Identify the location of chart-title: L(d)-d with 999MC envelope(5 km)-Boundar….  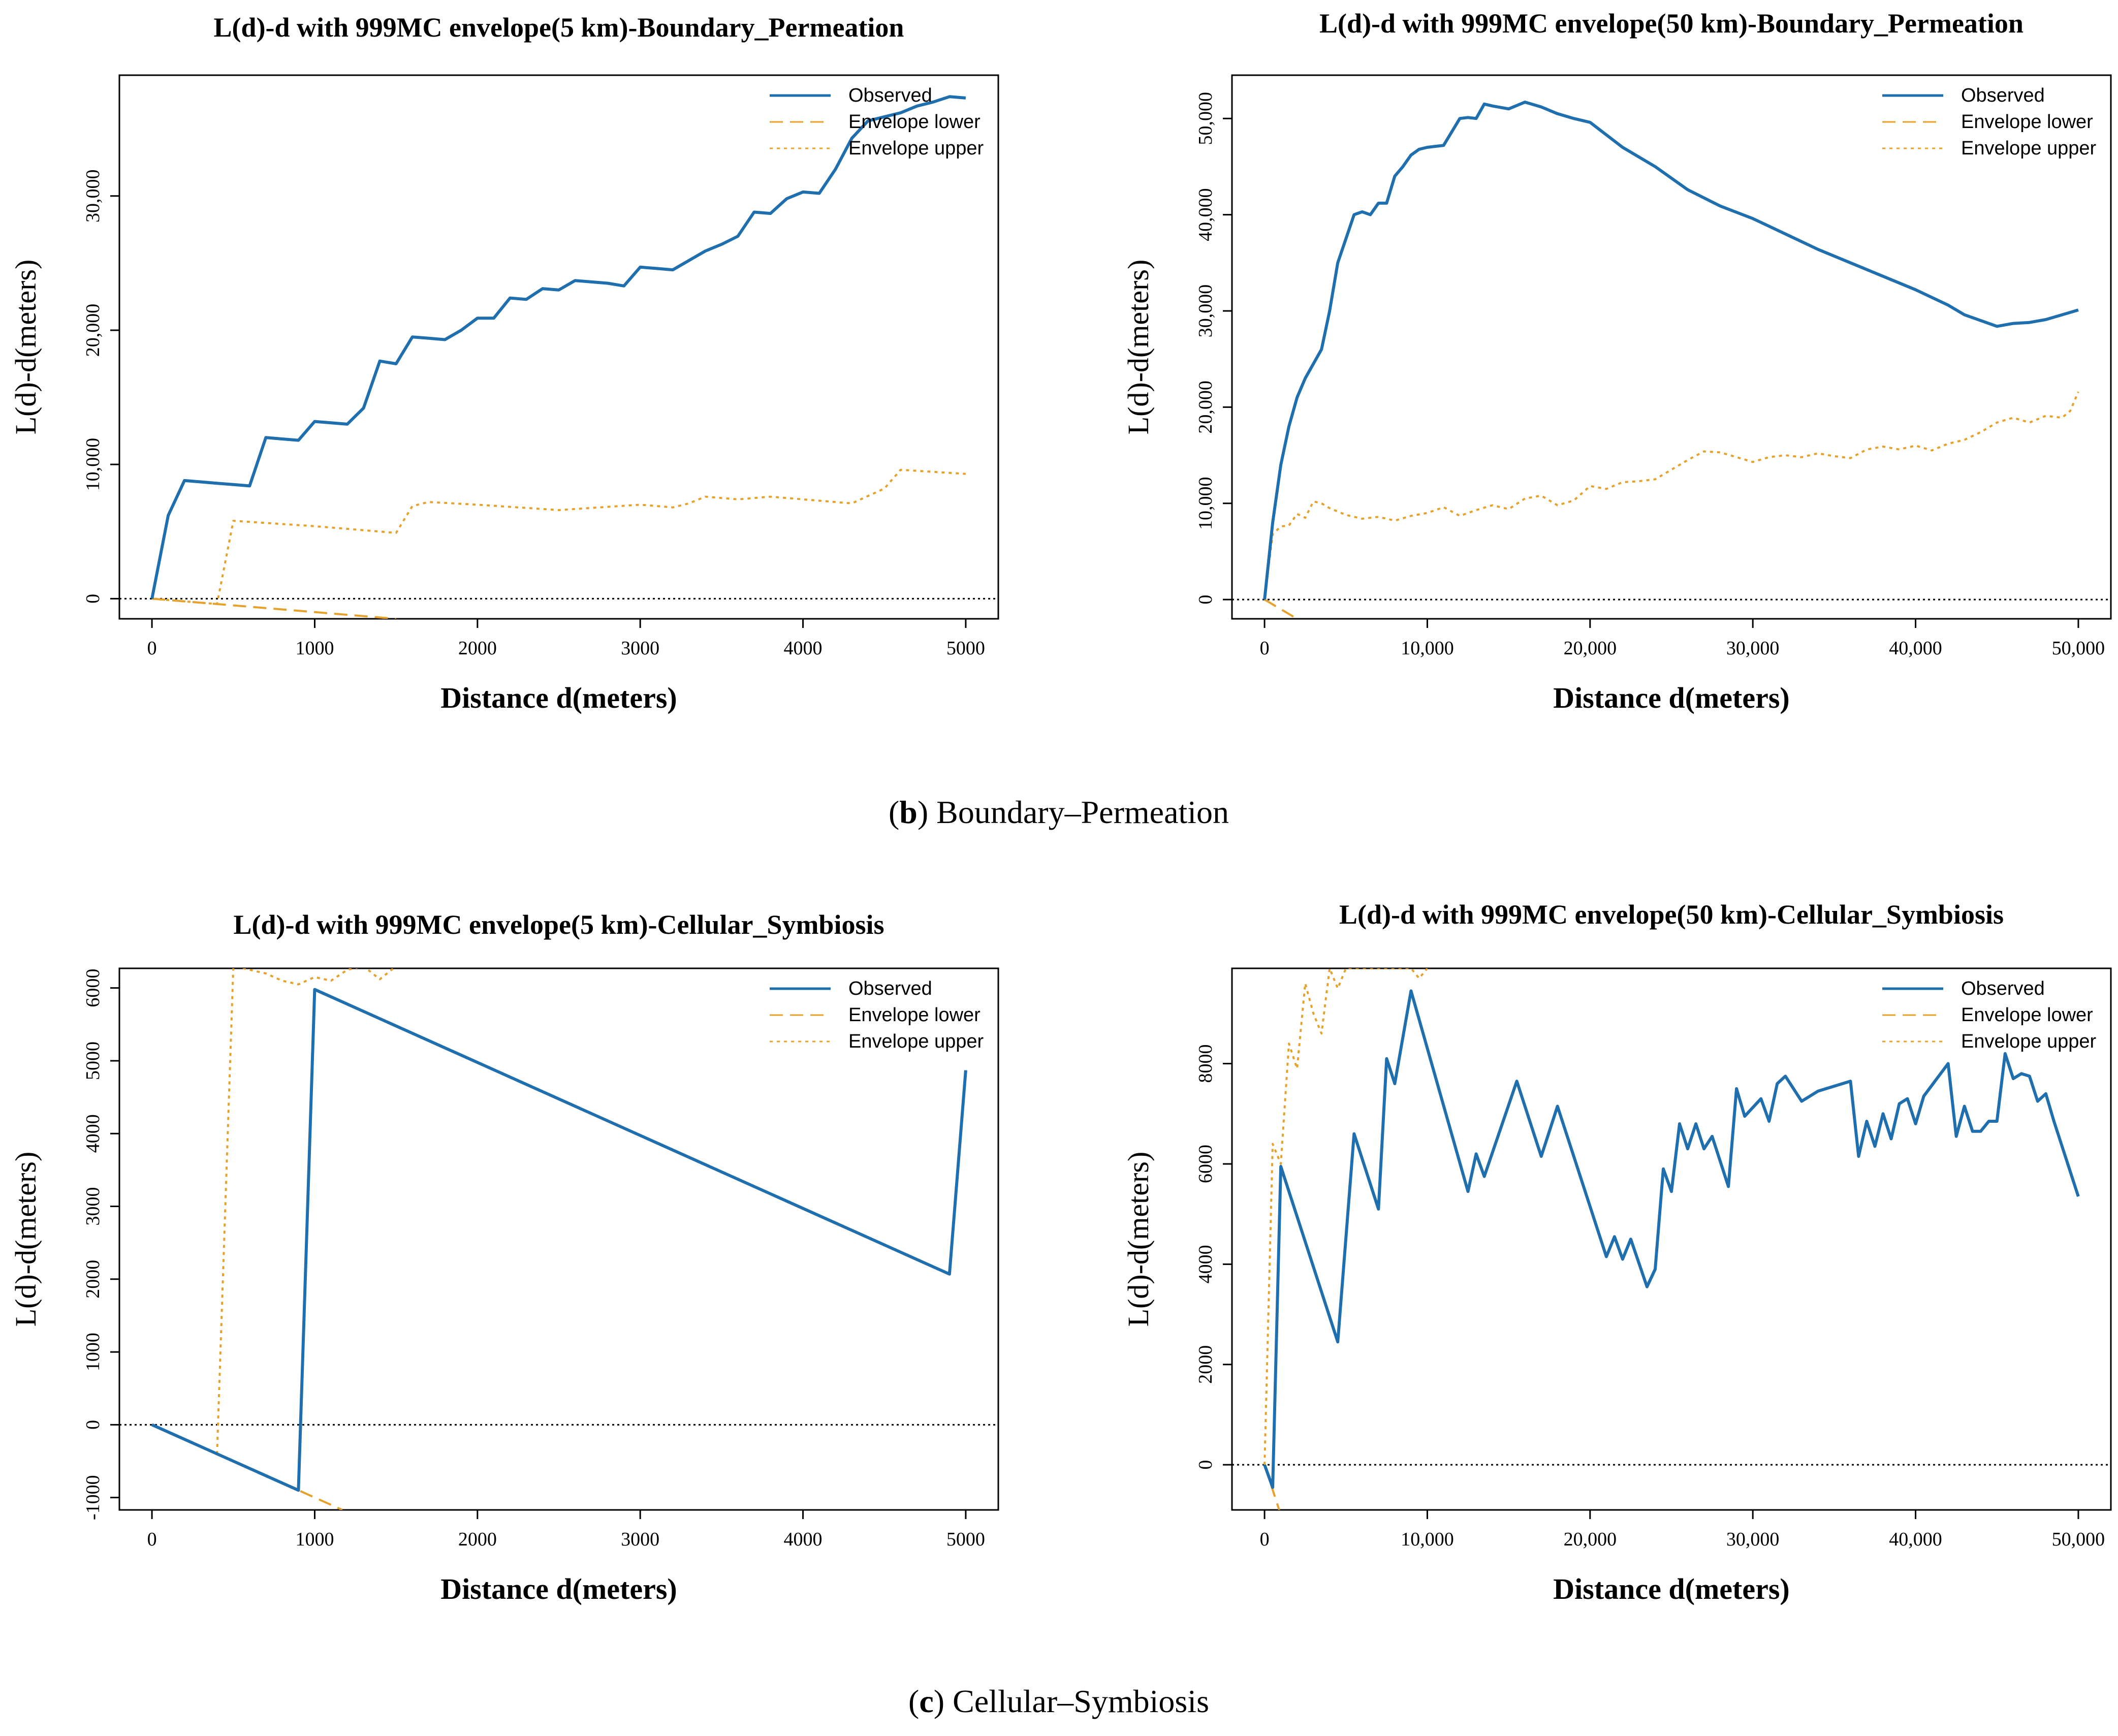
(559, 27).